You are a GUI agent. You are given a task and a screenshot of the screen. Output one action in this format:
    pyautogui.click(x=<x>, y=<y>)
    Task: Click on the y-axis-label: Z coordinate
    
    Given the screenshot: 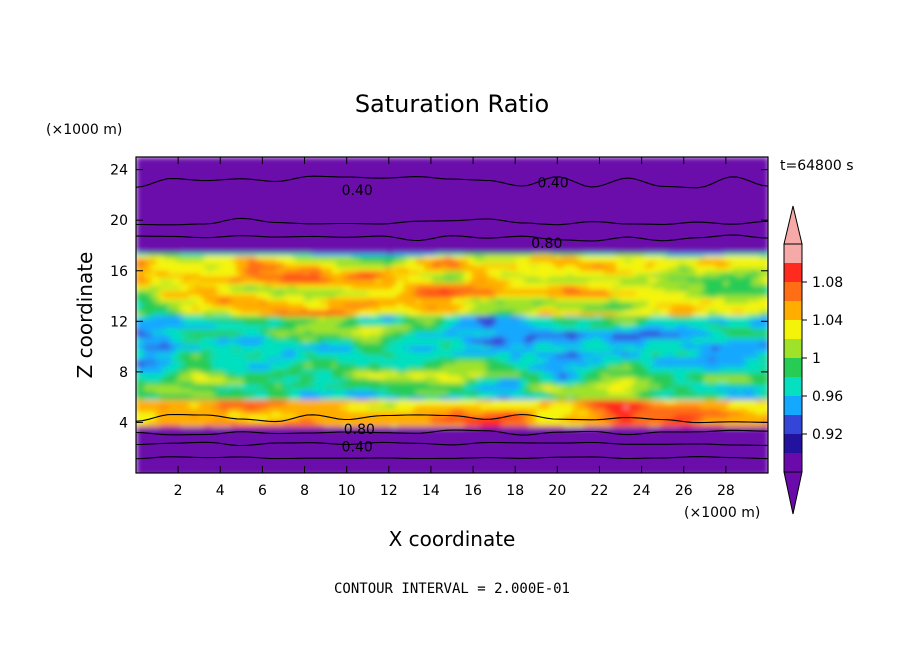 What is the action you would take?
    pyautogui.click(x=85, y=315)
    